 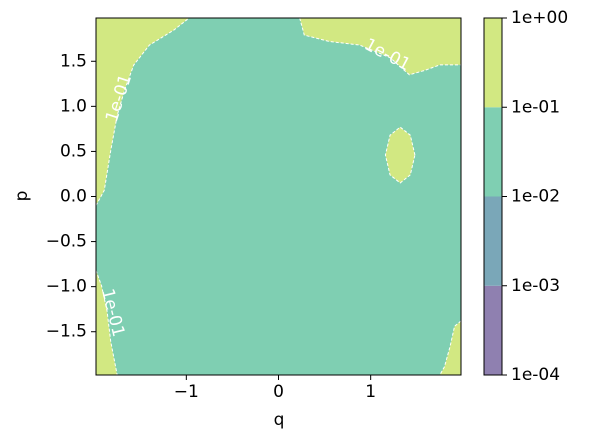 What do you see at coordinates (73, 151) in the screenshot?
I see `y-tick-label: 0.5` at bounding box center [73, 151].